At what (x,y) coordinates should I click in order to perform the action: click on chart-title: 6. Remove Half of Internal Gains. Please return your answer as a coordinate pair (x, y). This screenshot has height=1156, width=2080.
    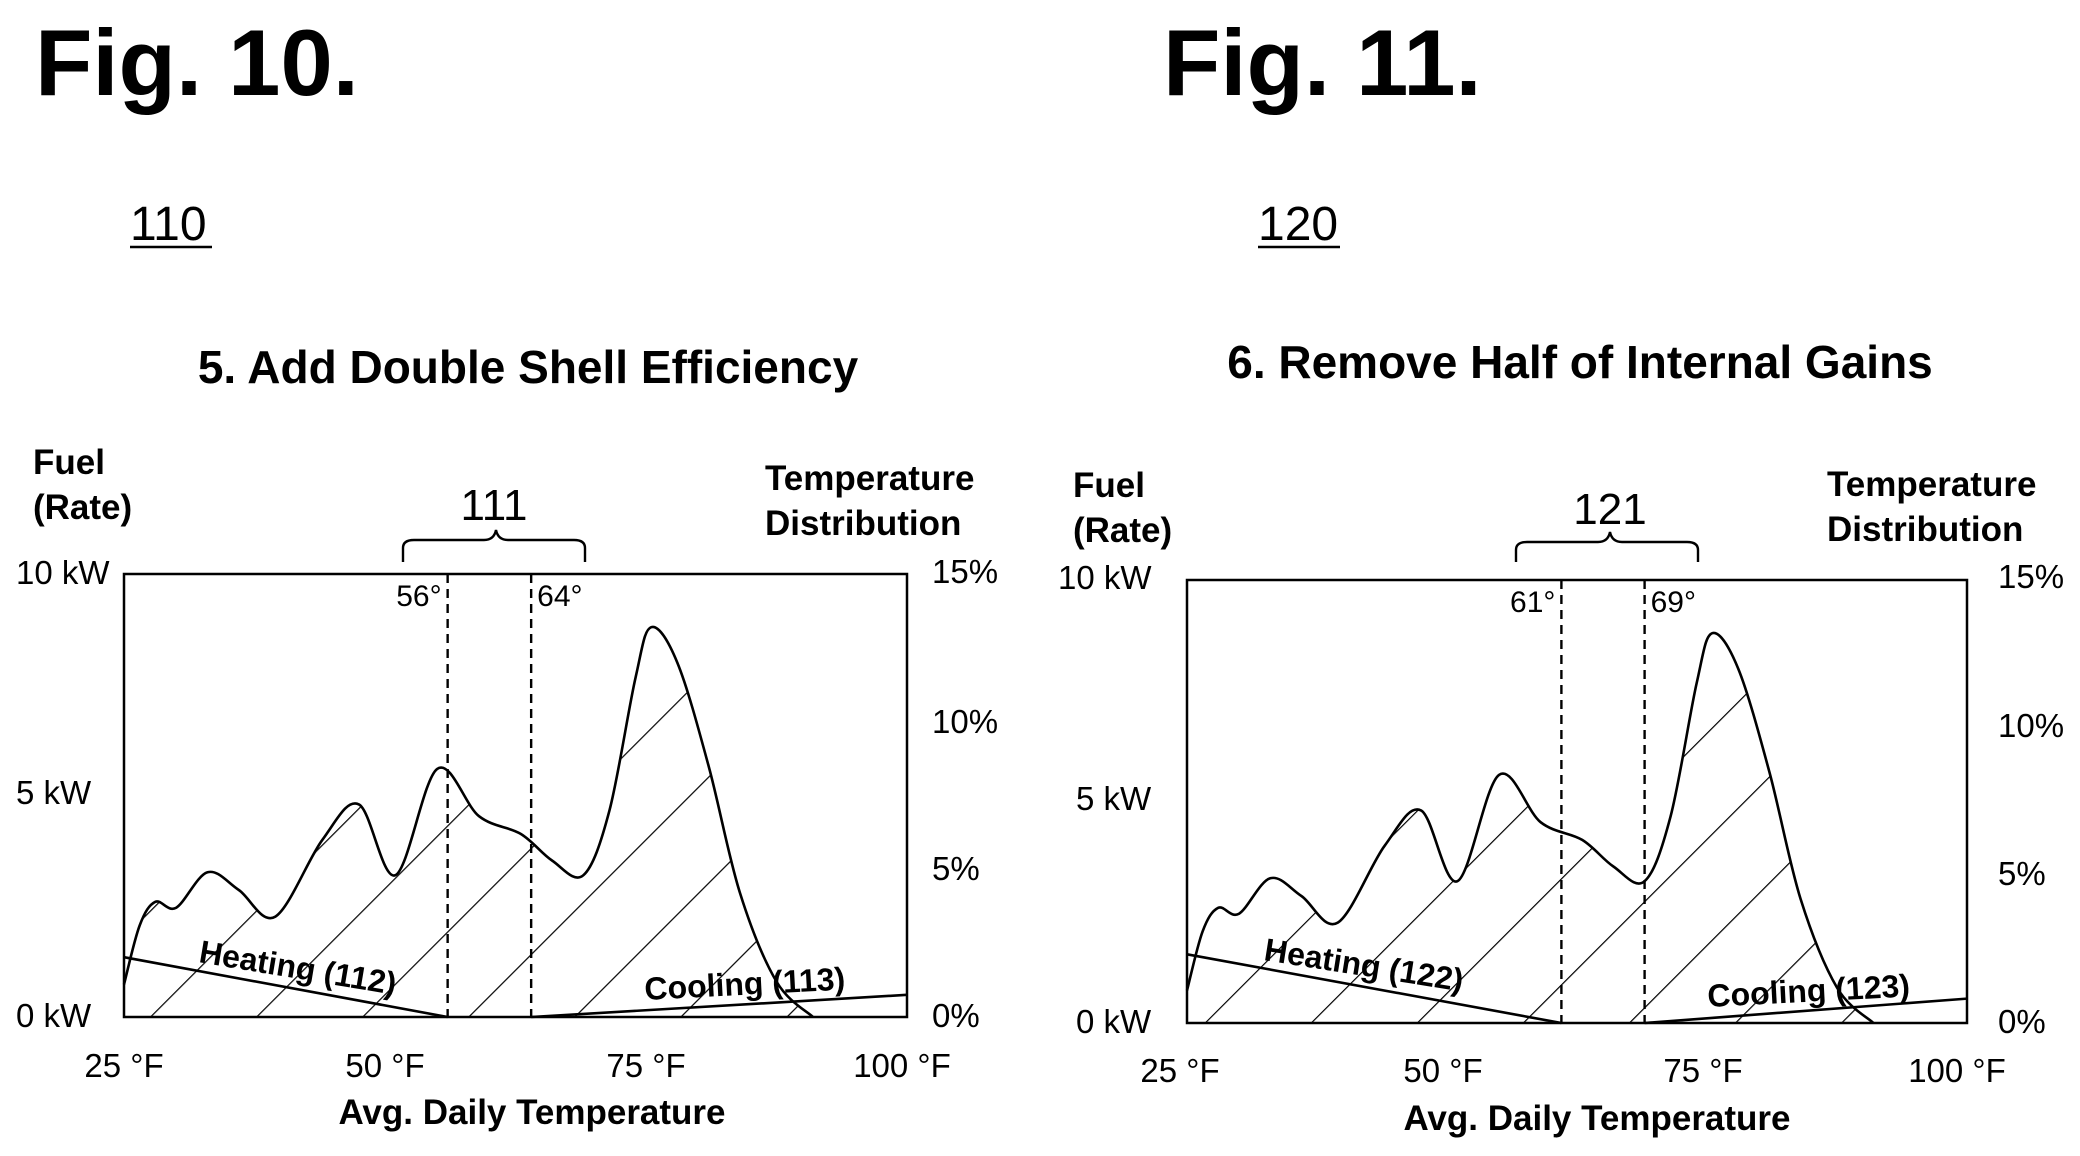
    Looking at the image, I should click on (1580, 362).